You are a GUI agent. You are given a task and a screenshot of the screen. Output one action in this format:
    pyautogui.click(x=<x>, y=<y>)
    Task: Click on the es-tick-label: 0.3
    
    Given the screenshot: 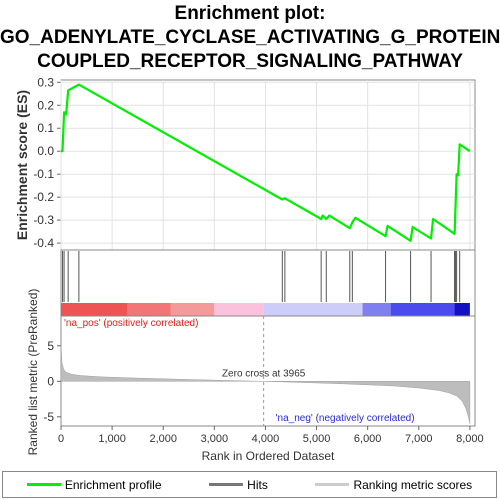 What is the action you would take?
    pyautogui.click(x=45, y=82)
    